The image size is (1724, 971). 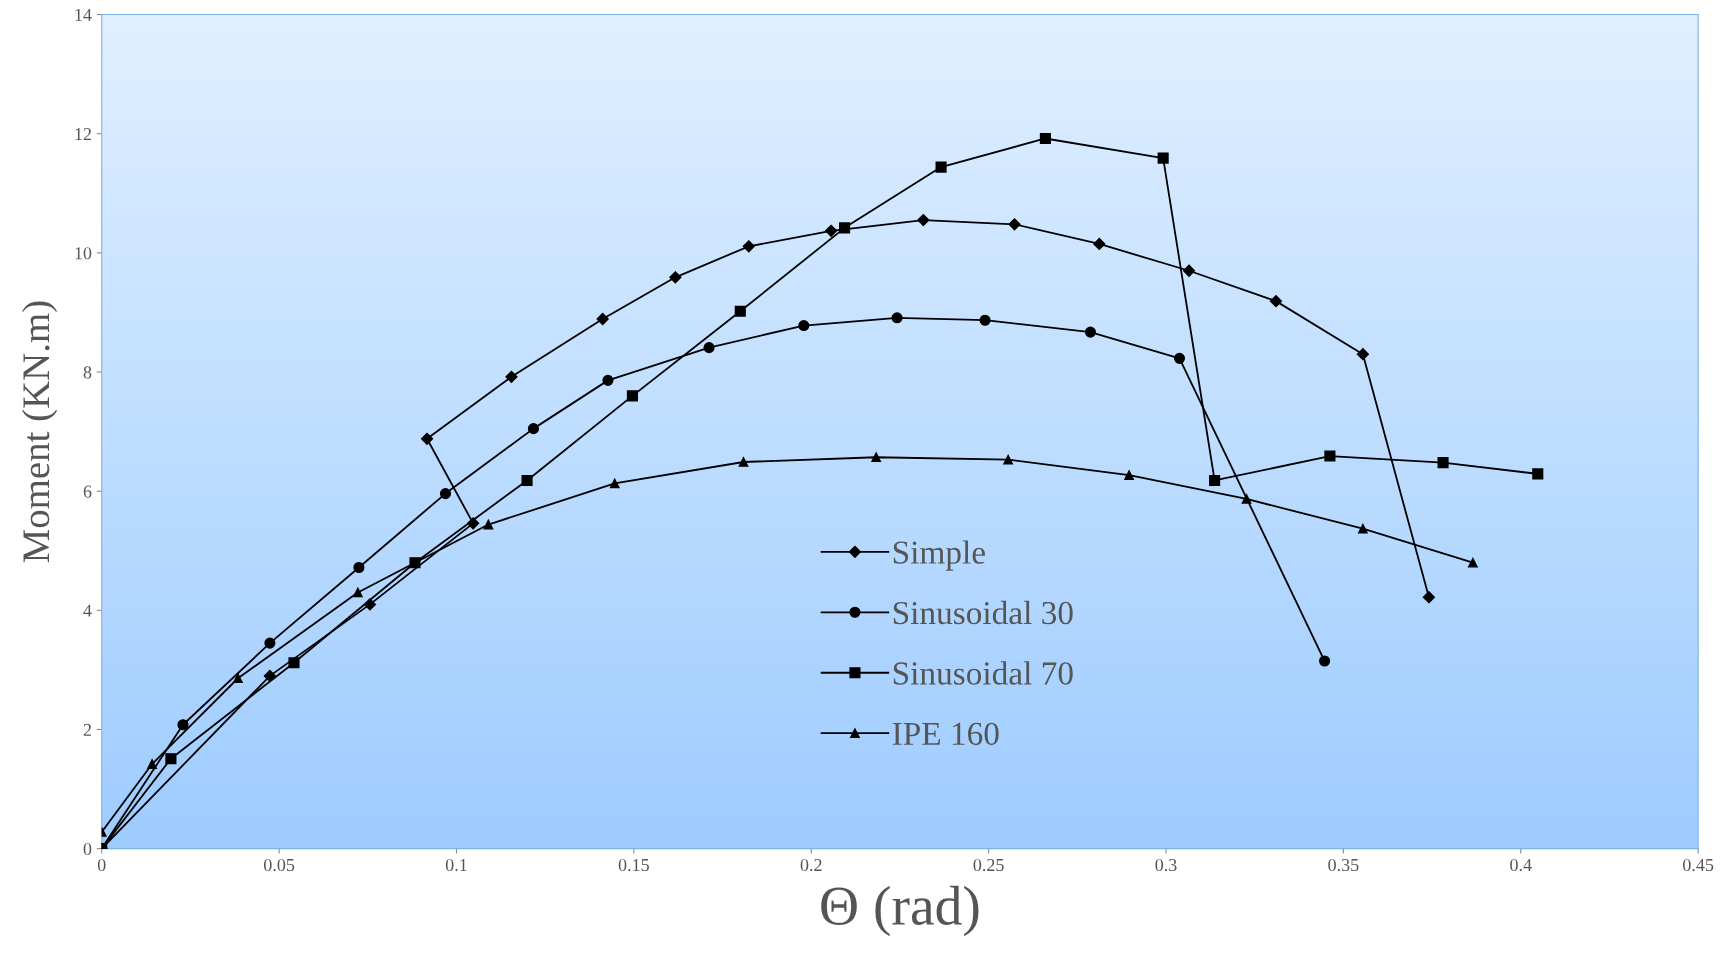 I want to click on x-tick-label: 0.2, so click(x=811, y=865).